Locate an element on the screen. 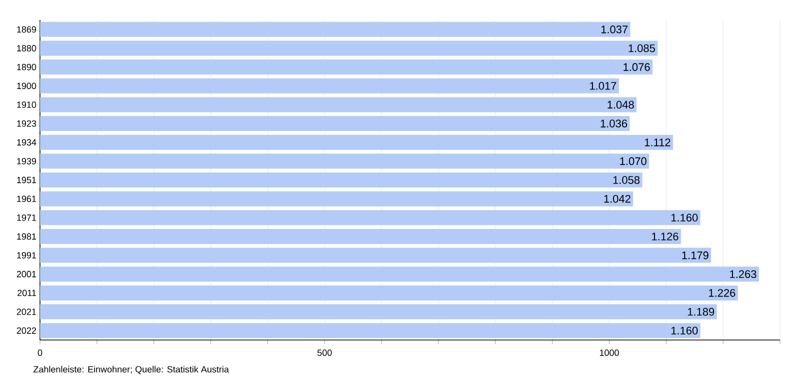 This screenshot has height=380, width=800. y-tick-label: 1934 is located at coordinates (26, 142).